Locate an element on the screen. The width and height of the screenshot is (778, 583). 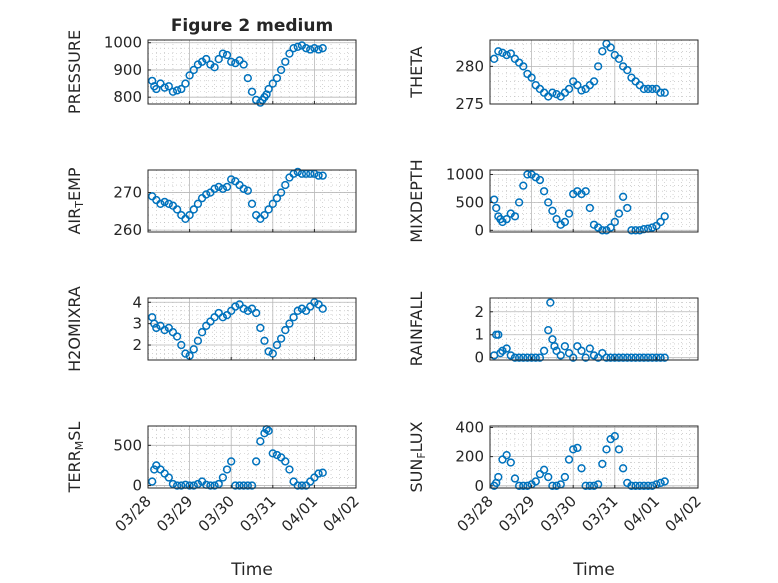
y-axis-label-main: MIXDEPTH is located at coordinates (416, 200).